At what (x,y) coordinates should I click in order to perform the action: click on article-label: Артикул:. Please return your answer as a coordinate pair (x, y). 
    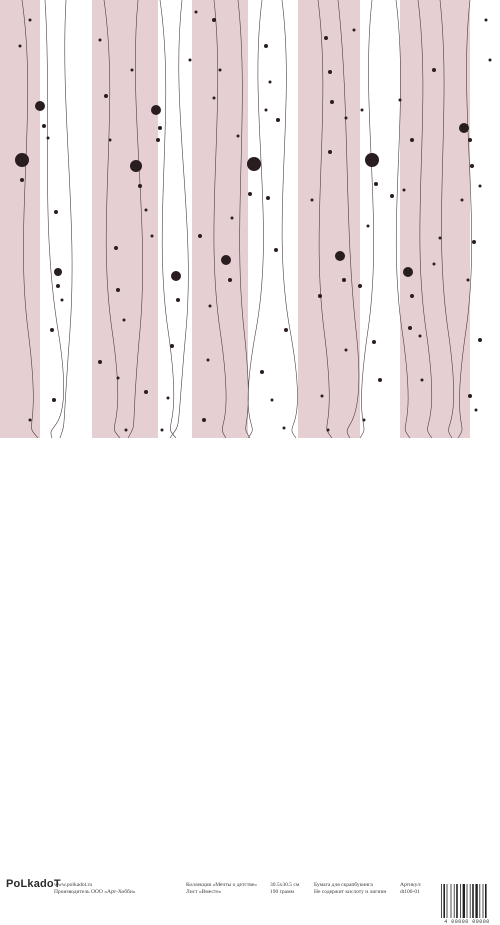
    Looking at the image, I should click on (411, 885).